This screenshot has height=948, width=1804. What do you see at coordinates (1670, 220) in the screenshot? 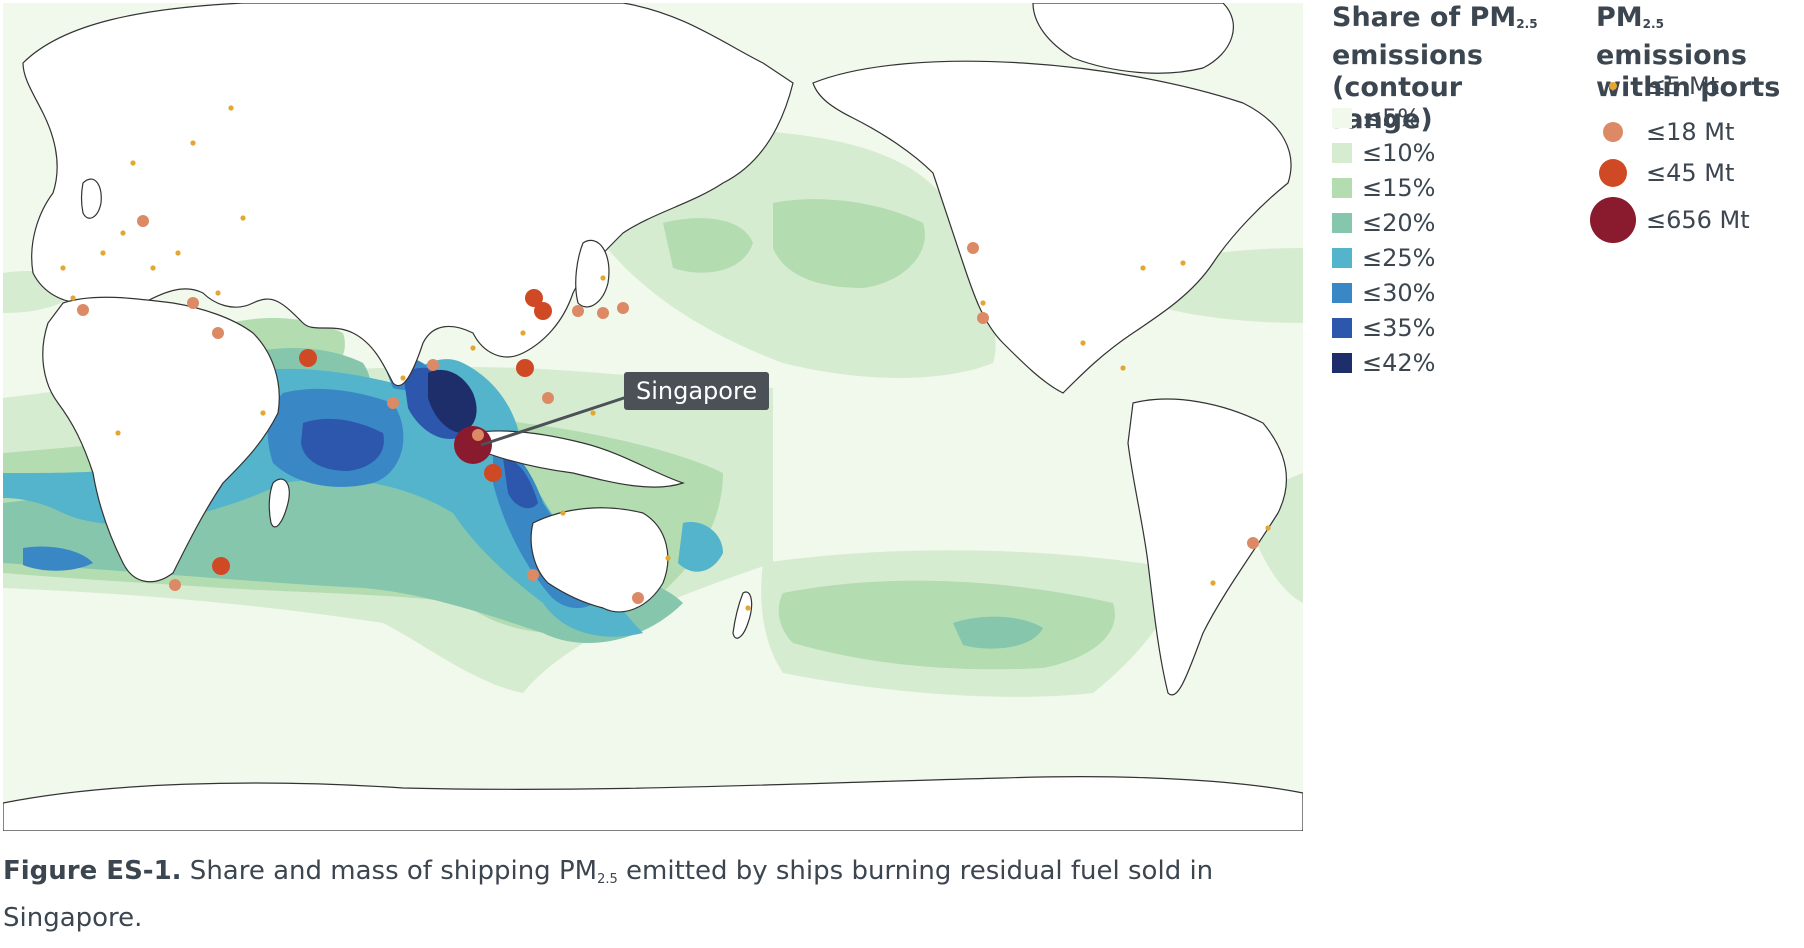
I see `port-legend-item: ≤656 Mt` at bounding box center [1670, 220].